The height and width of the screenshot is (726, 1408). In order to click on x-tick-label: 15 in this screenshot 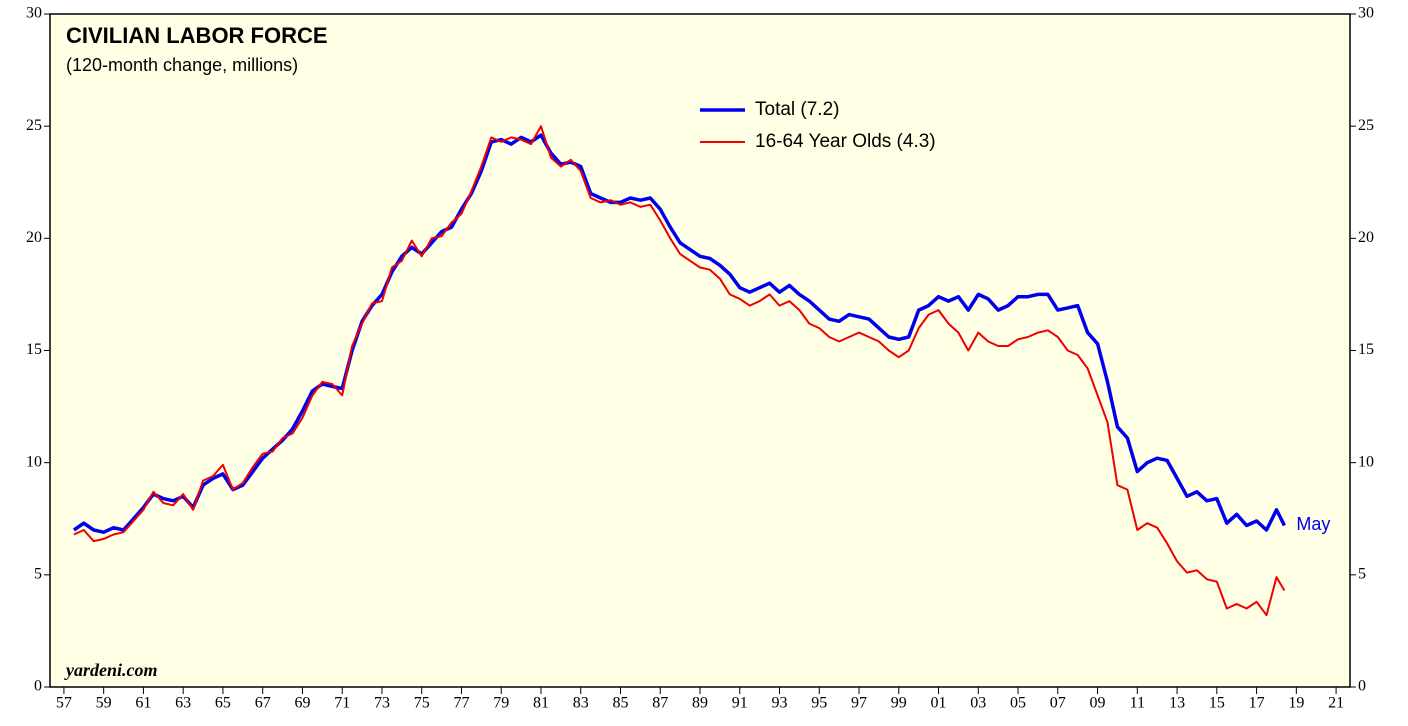, I will do `click(1217, 703)`.